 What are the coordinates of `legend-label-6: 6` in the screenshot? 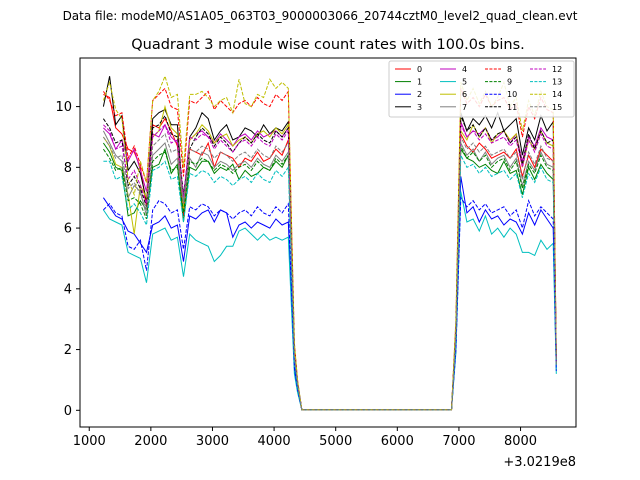 It's located at (464, 94).